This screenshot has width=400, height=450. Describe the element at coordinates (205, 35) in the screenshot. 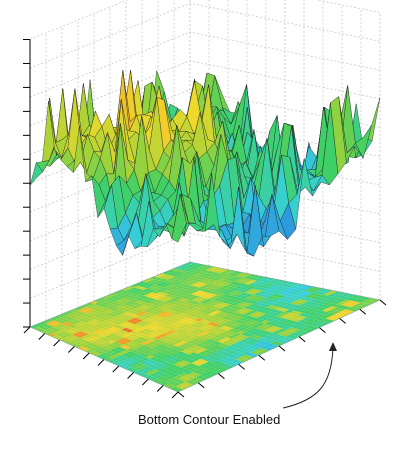

I see `grid-line` at that location.